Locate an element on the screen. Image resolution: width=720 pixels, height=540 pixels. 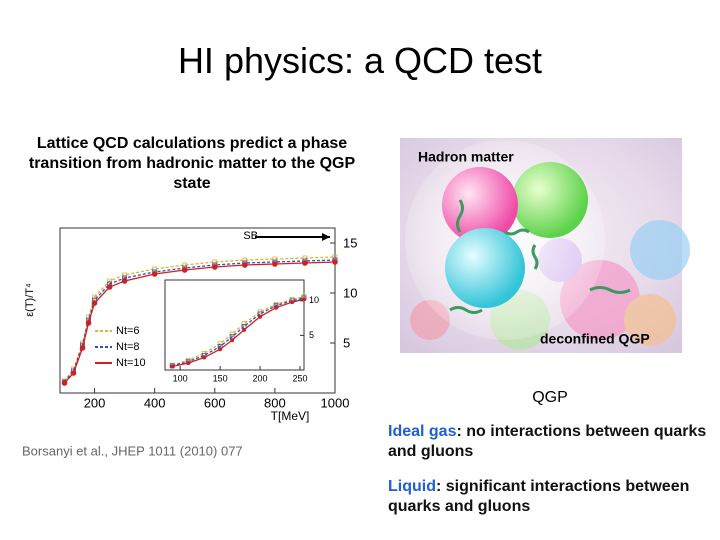
legend-label: Nt=8 is located at coordinates (128, 347).